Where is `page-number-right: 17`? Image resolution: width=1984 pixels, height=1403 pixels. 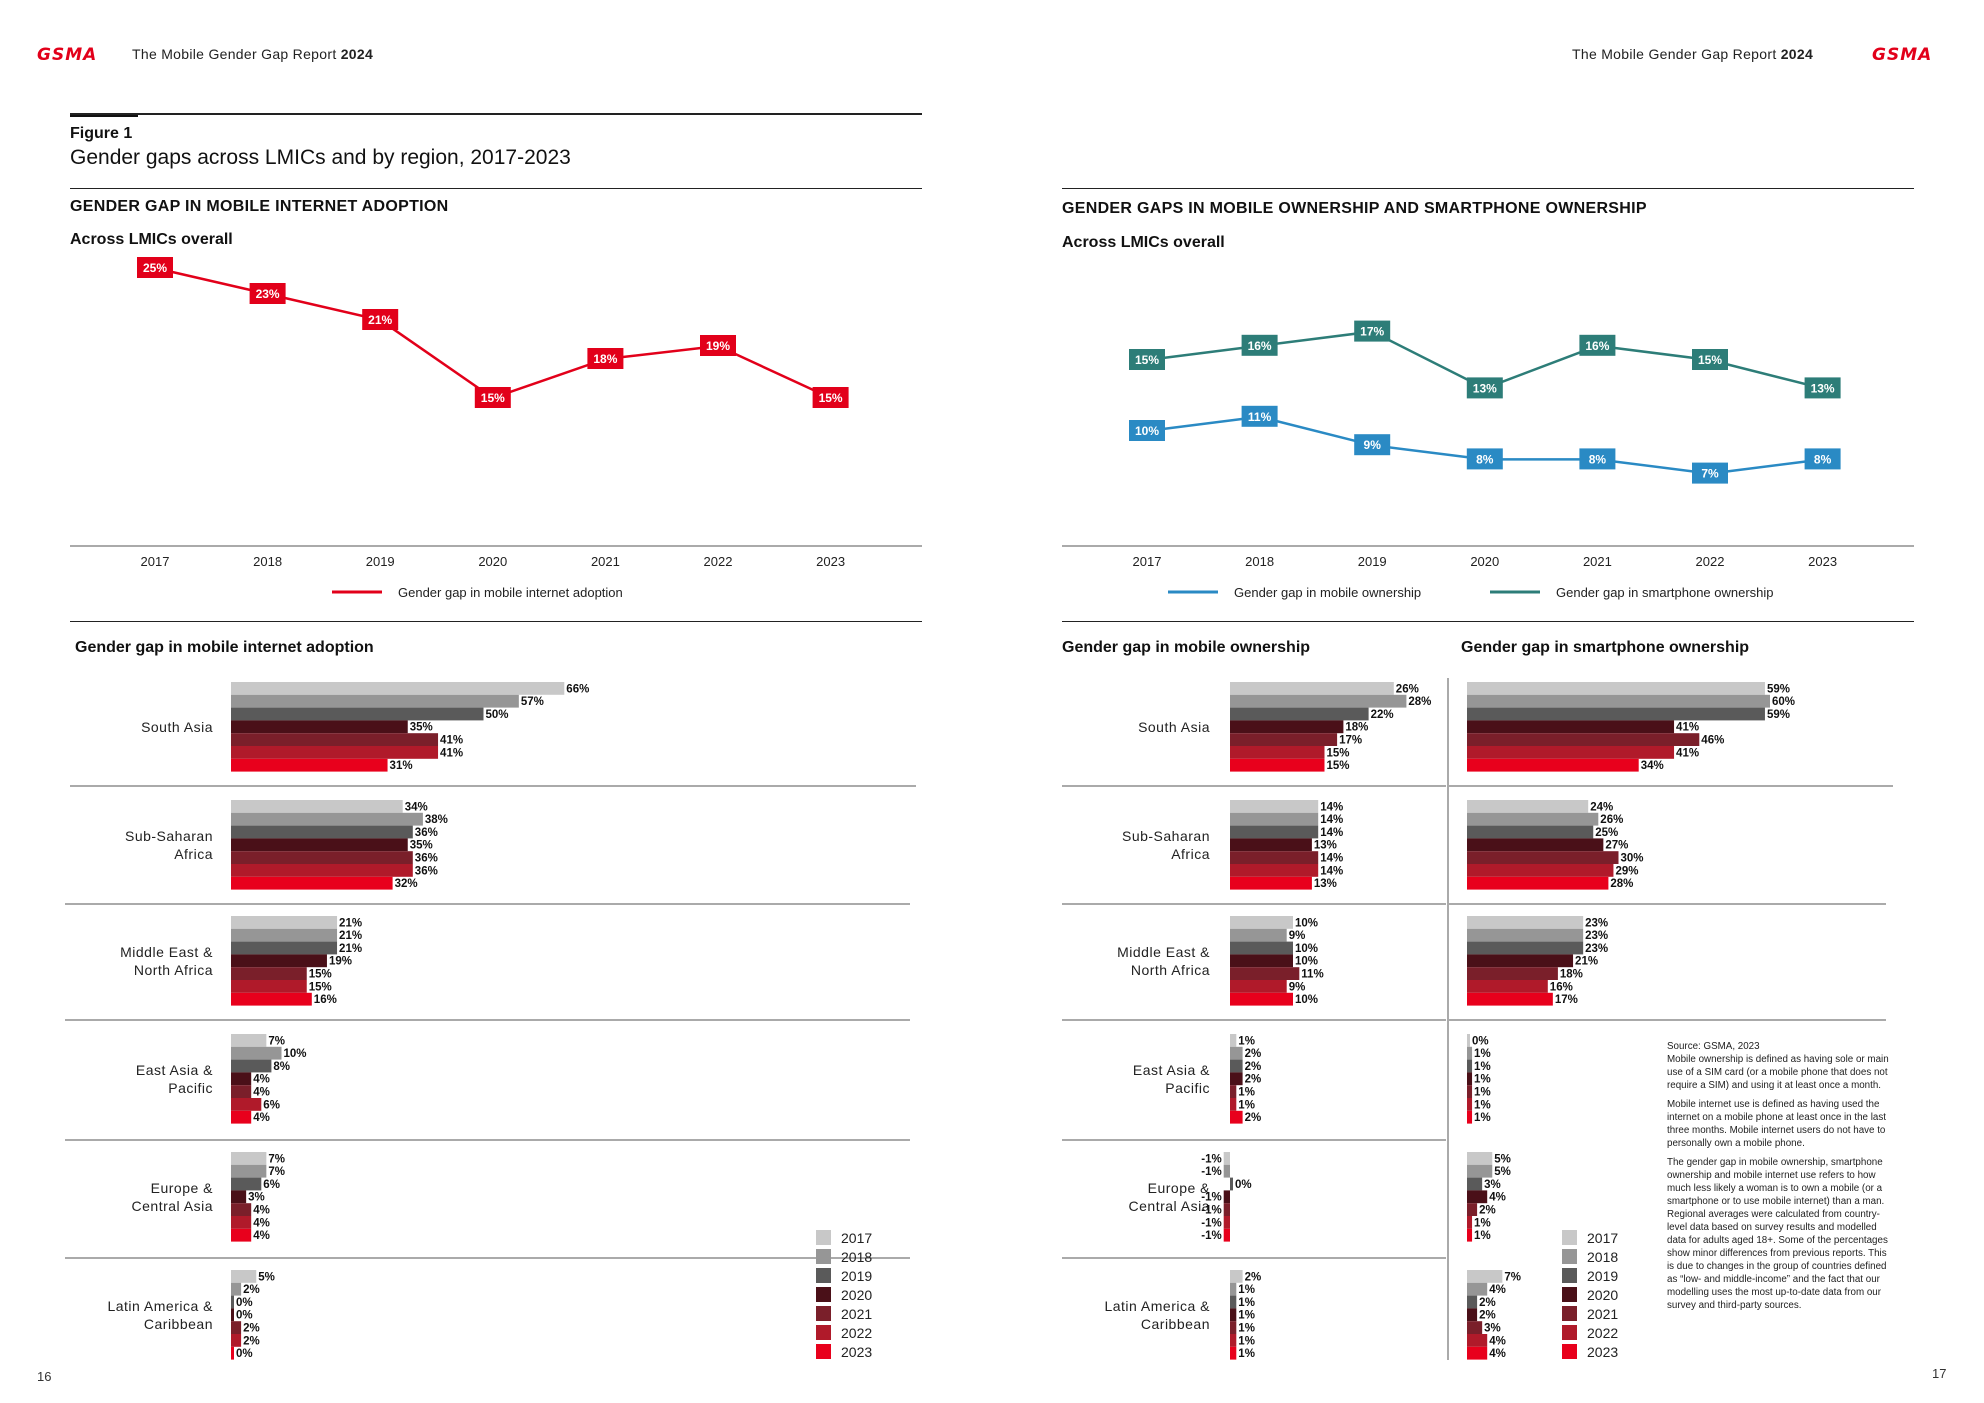
page-number-right: 17 is located at coordinates (1939, 1373).